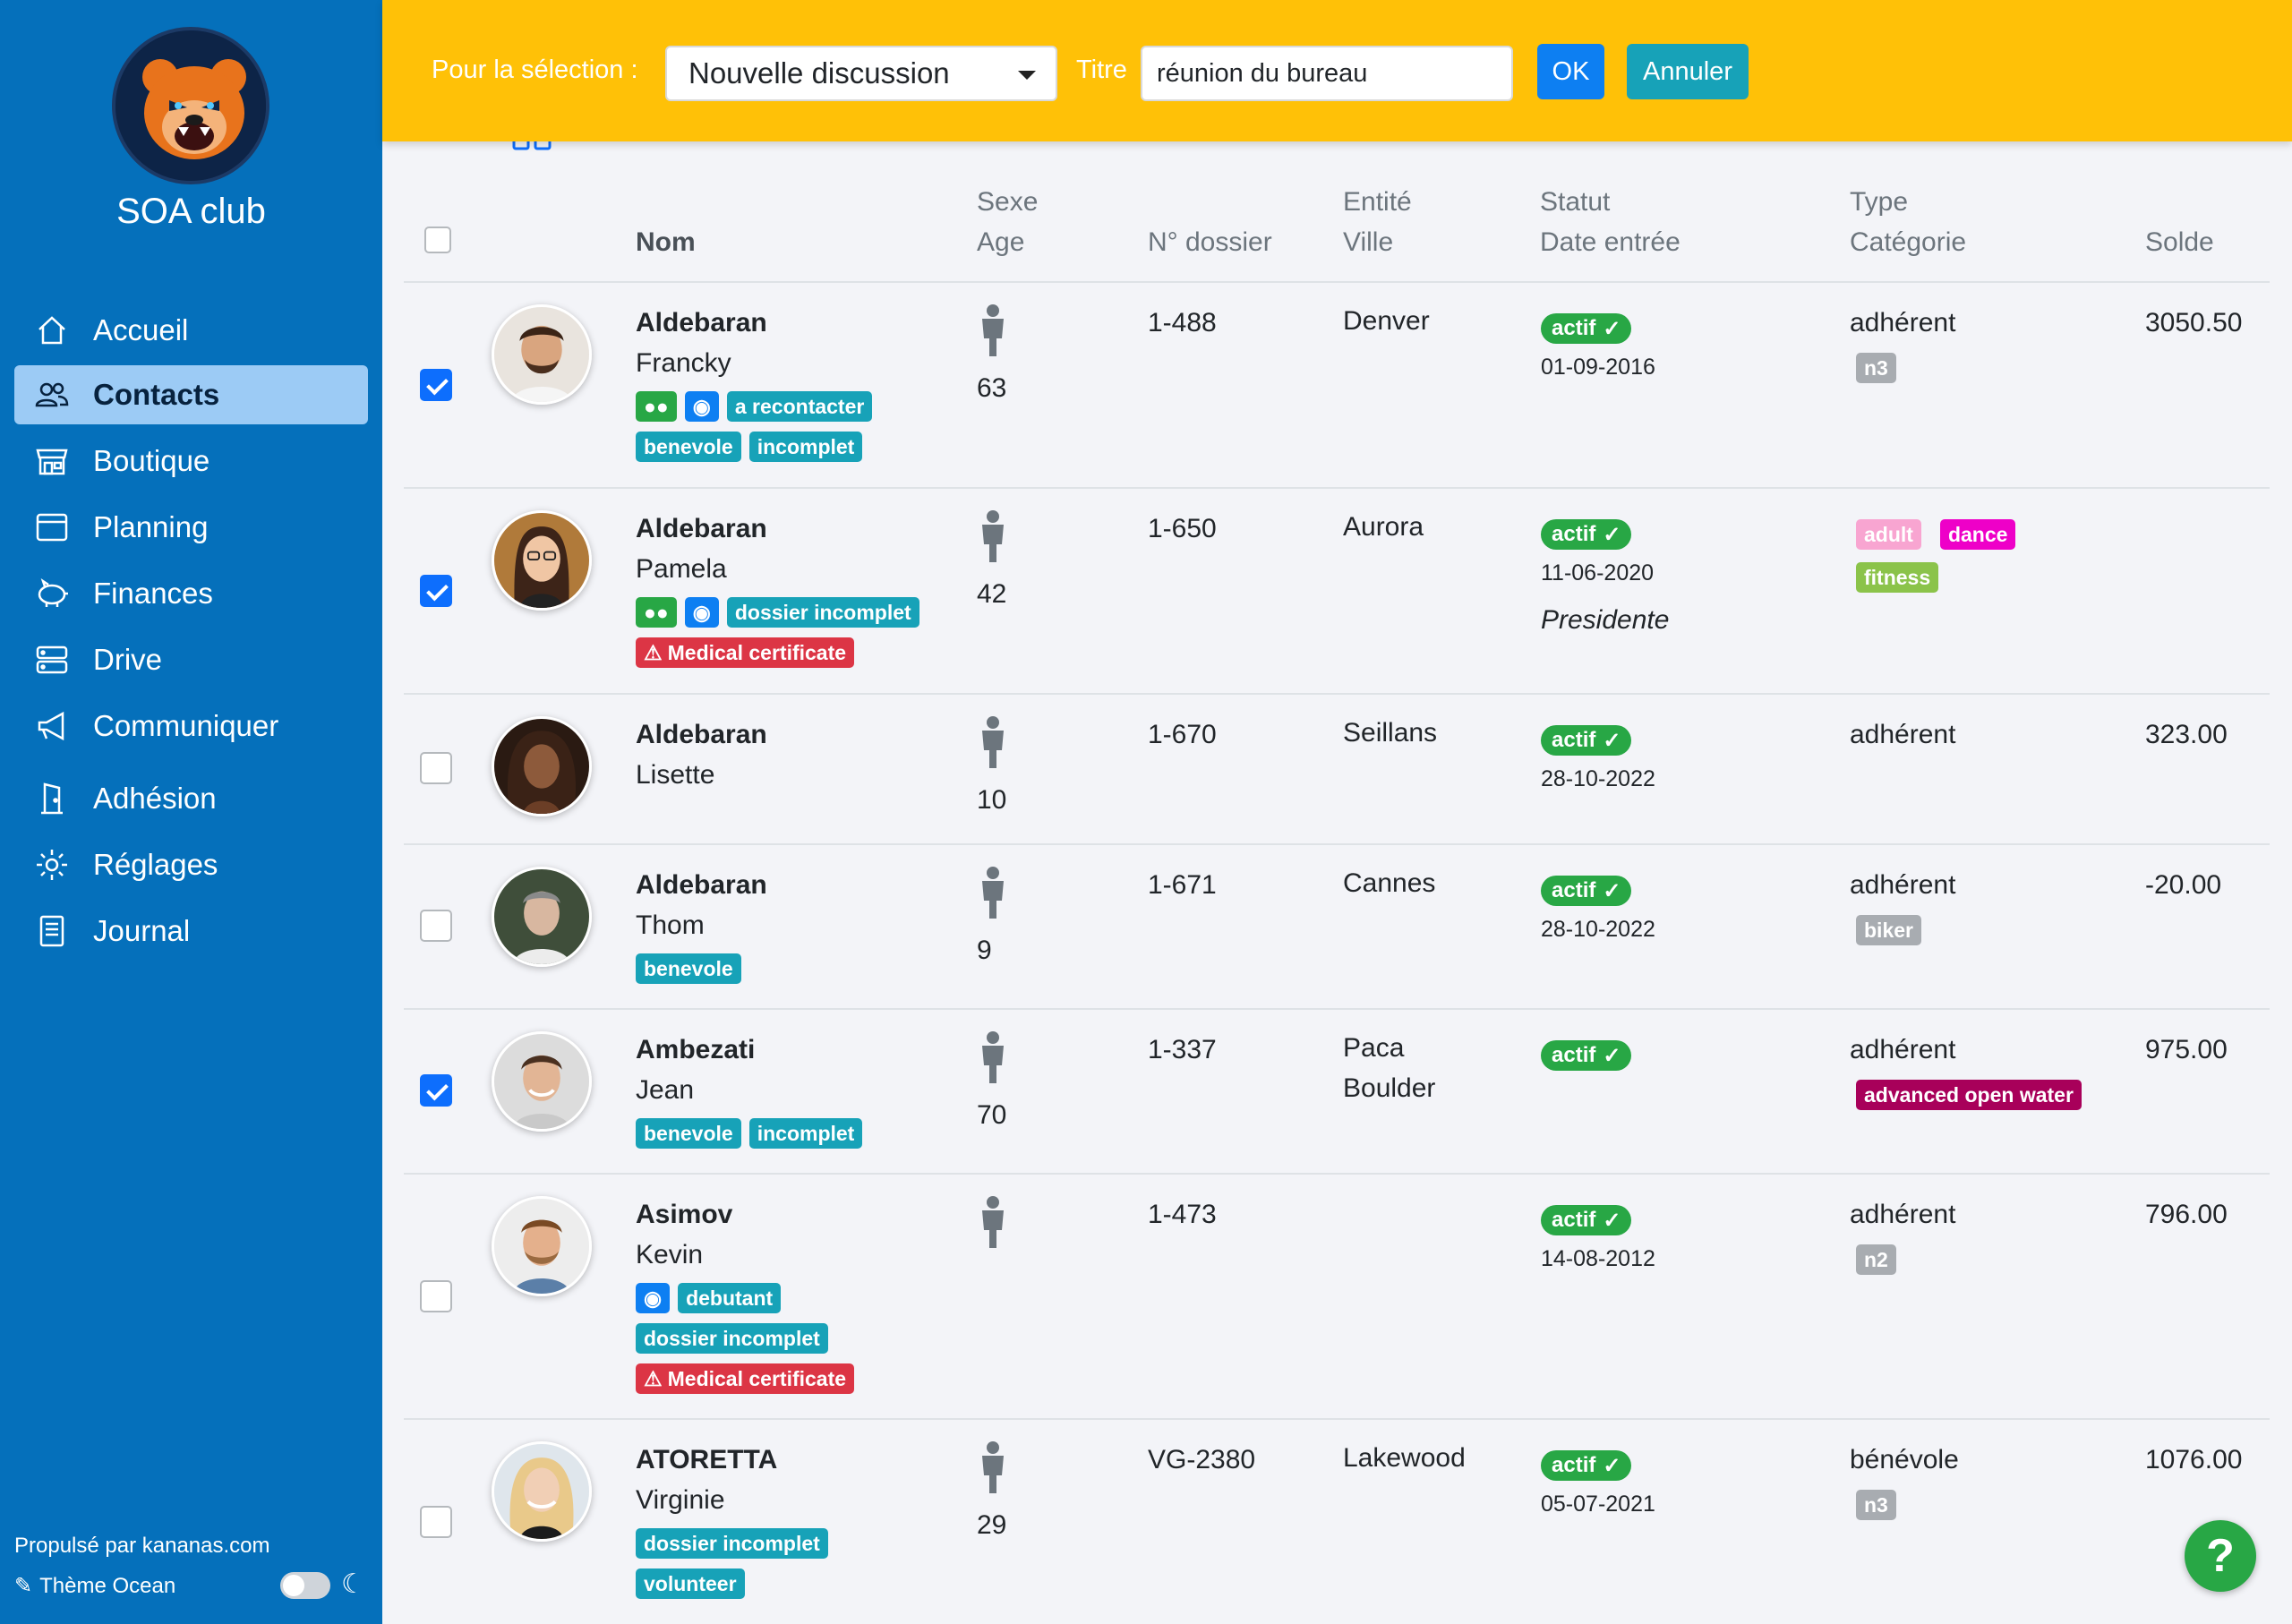  What do you see at coordinates (1888, 930) in the screenshot?
I see `category-biker: biker` at bounding box center [1888, 930].